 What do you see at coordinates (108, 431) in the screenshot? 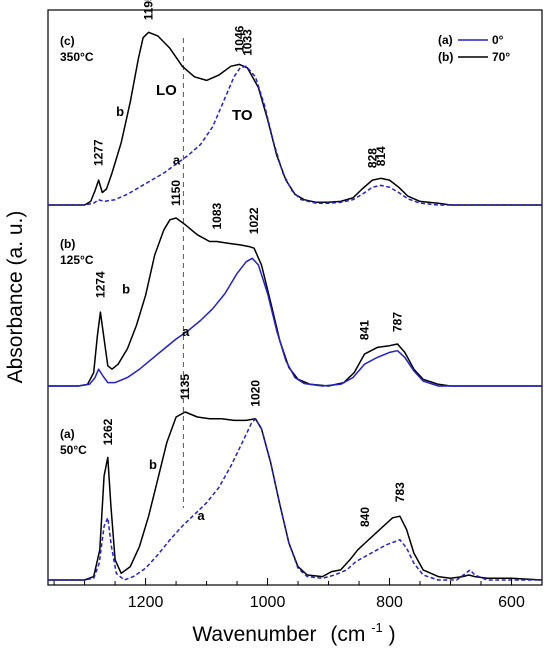
I see `peak-label: 1262` at bounding box center [108, 431].